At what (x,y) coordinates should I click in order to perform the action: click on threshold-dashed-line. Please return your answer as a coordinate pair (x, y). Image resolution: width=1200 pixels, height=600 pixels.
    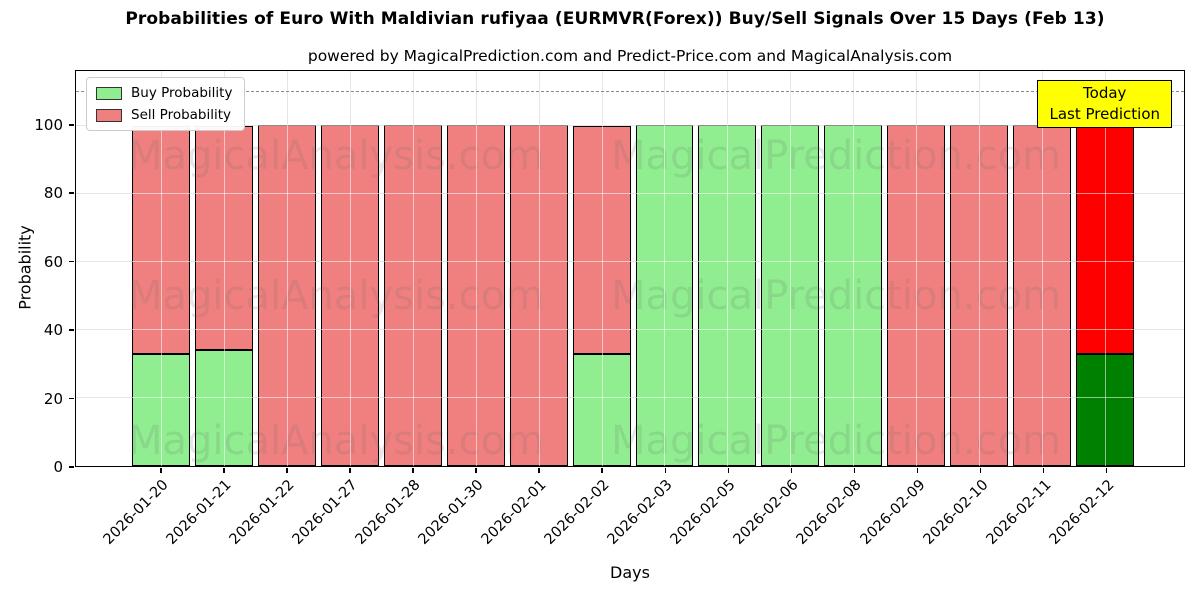
    Looking at the image, I should click on (630, 92).